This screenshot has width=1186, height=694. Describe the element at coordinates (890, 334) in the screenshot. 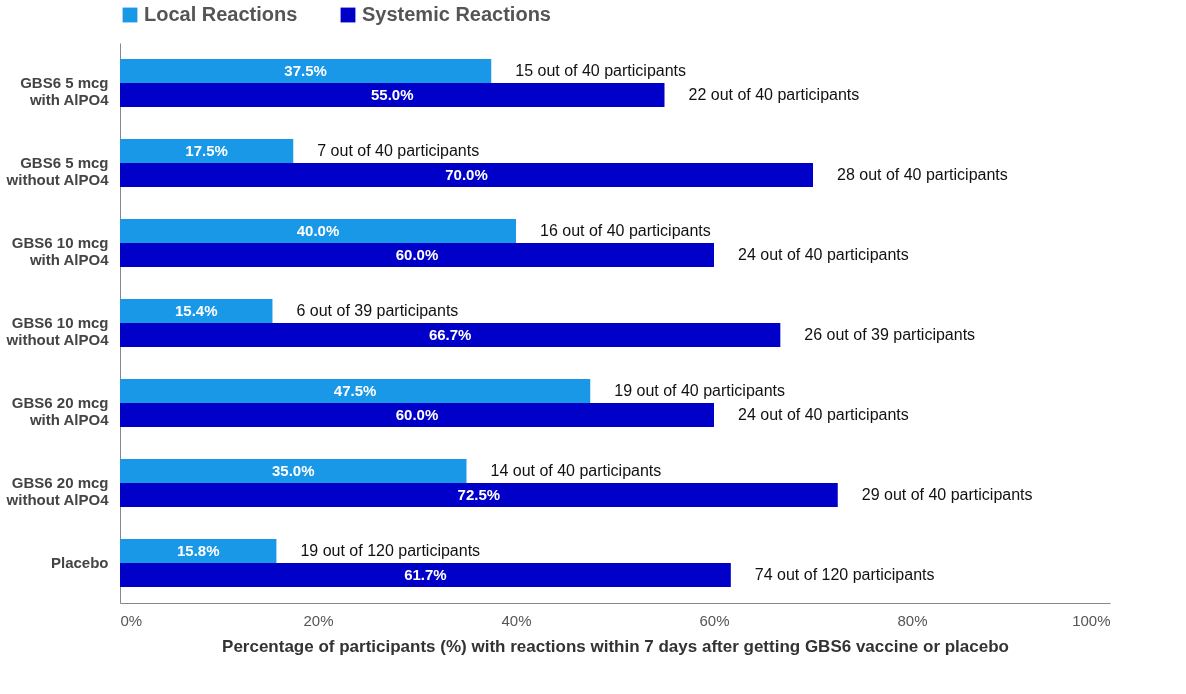

I see `annotation: 26 out of 39 participants` at that location.